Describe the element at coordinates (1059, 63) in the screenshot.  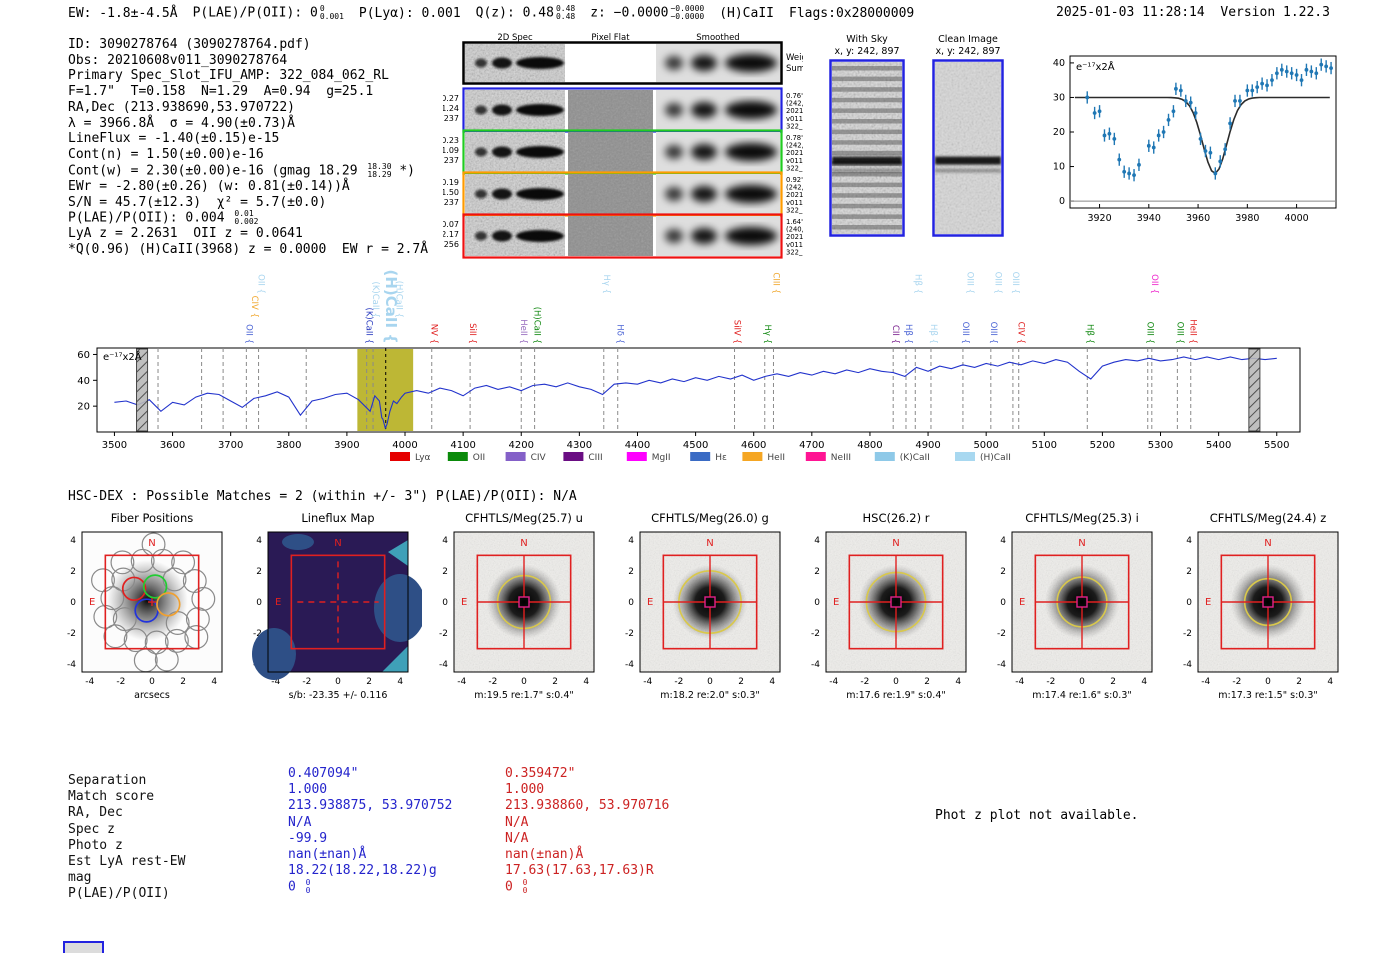
I see `svg-text: 40` at that location.